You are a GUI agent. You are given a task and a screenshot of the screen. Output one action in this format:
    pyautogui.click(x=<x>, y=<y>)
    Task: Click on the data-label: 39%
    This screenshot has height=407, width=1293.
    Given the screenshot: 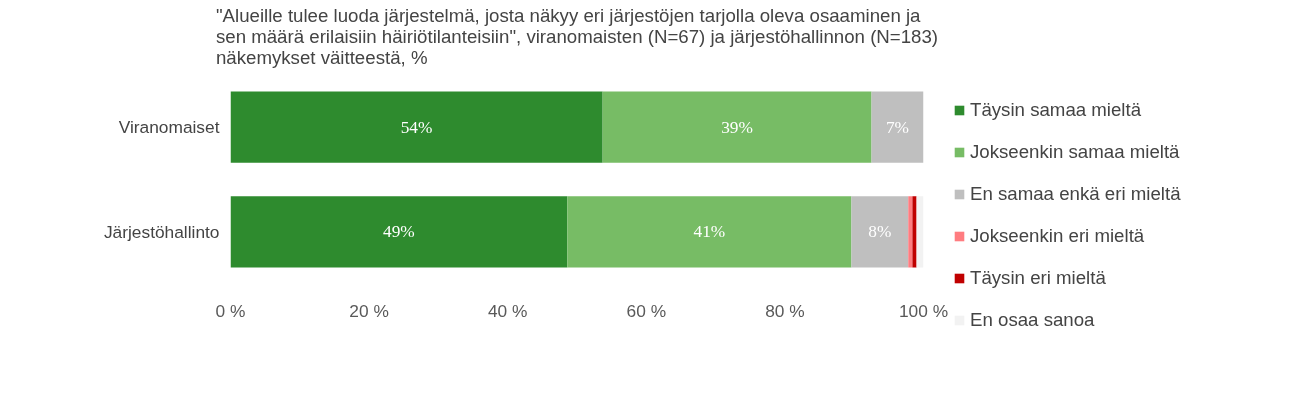 What is the action you would take?
    pyautogui.click(x=737, y=127)
    